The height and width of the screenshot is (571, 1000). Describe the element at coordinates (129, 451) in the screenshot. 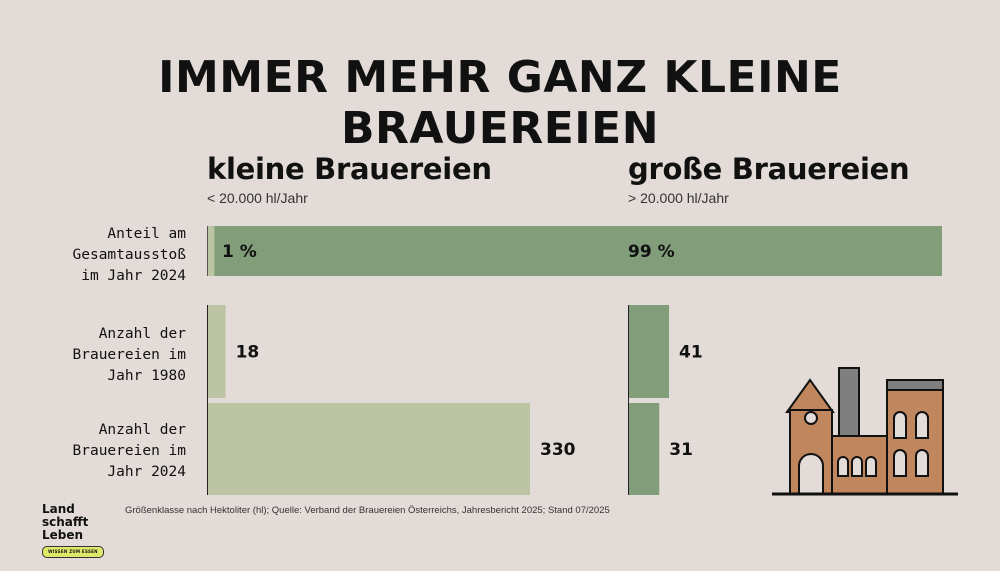

I see `row-label-count-2024: Anzahl der Brauereien im Jahr 2024` at that location.